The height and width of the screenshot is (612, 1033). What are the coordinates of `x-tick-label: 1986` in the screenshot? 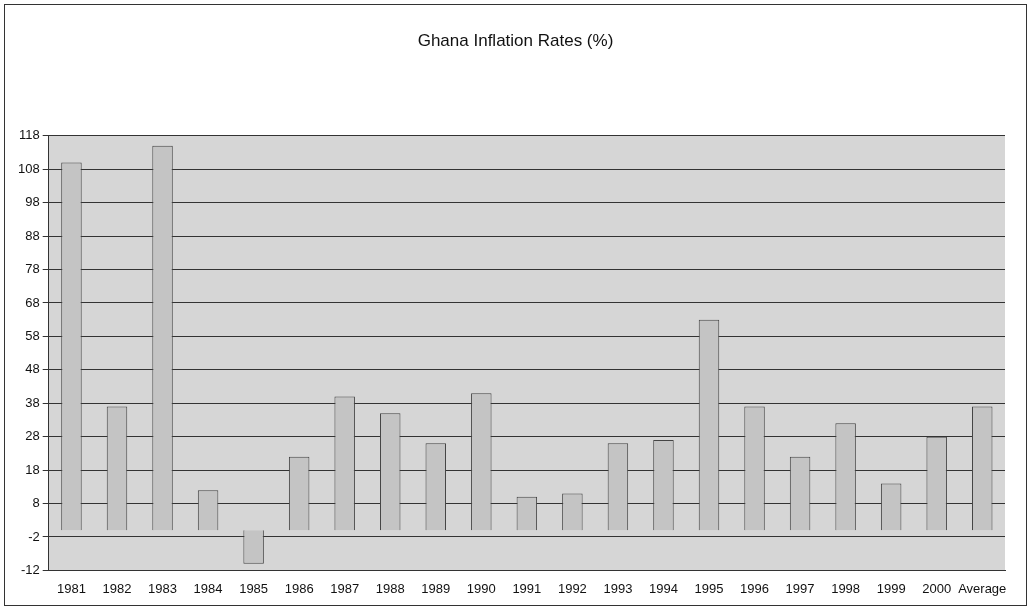 It's located at (299, 588).